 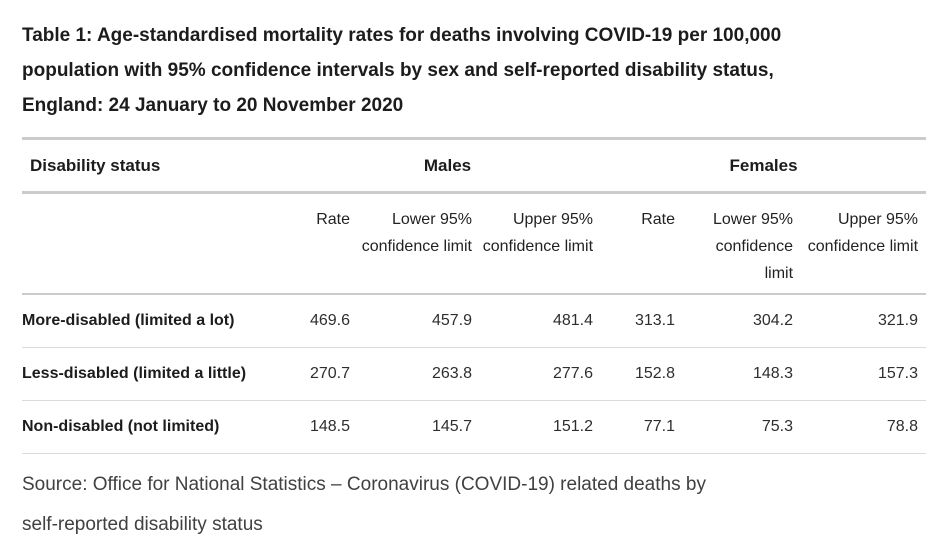 What do you see at coordinates (158, 374) in the screenshot?
I see `row-label: Less-disabled (limited a little)` at bounding box center [158, 374].